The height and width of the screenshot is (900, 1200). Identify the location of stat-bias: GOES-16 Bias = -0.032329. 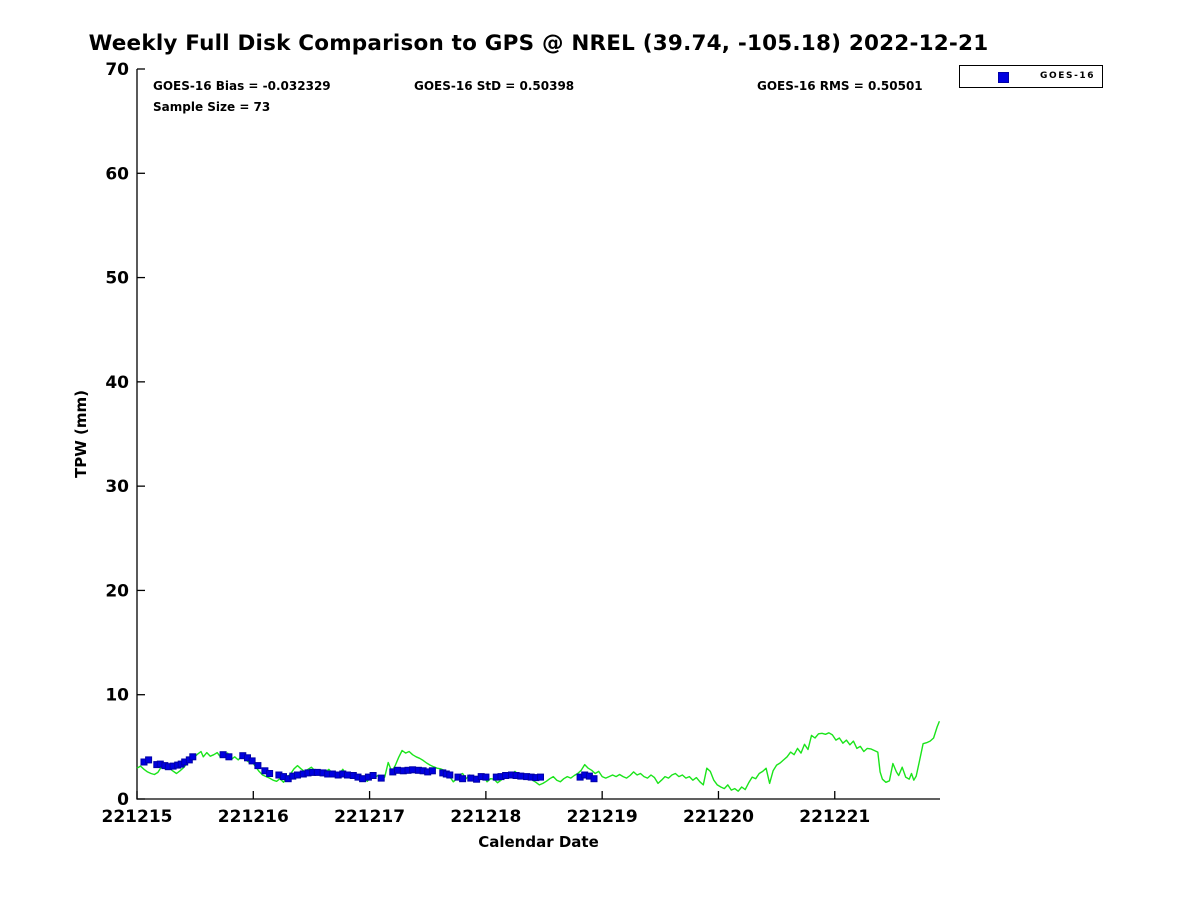
(242, 86).